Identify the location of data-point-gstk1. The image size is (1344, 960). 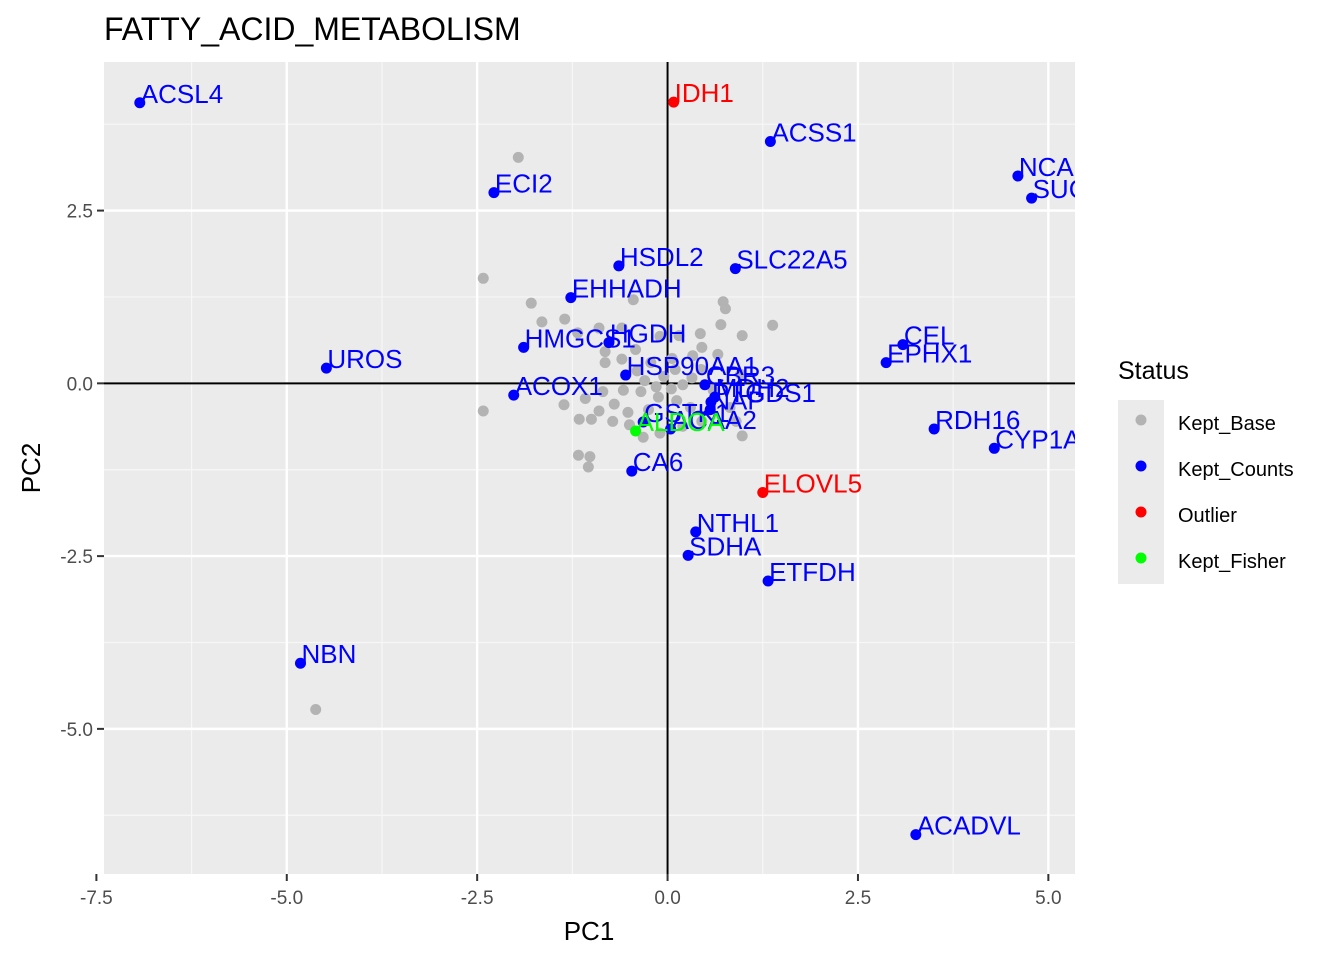
(643, 422).